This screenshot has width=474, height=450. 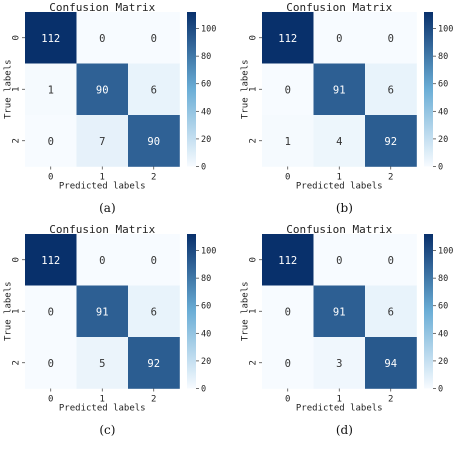 I want to click on cell-value-label: 112, so click(x=50, y=39).